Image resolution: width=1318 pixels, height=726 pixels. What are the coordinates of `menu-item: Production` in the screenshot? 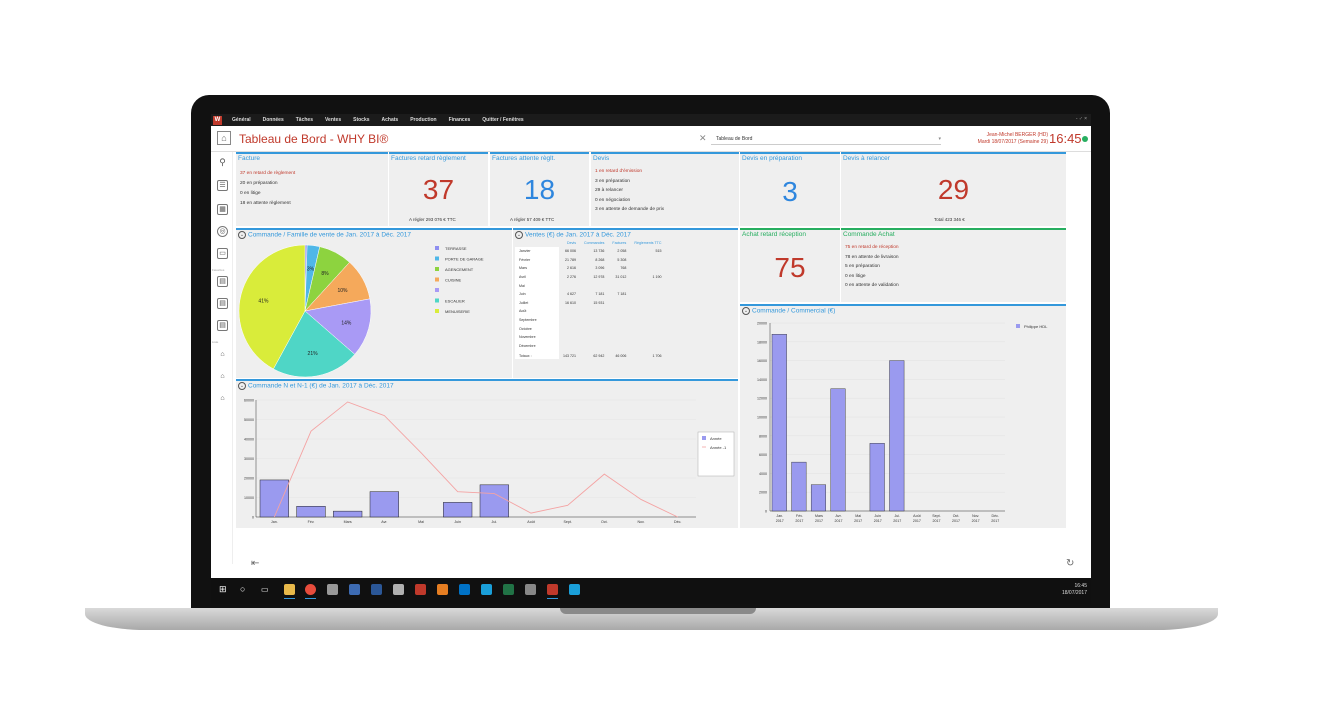 It's located at (423, 120).